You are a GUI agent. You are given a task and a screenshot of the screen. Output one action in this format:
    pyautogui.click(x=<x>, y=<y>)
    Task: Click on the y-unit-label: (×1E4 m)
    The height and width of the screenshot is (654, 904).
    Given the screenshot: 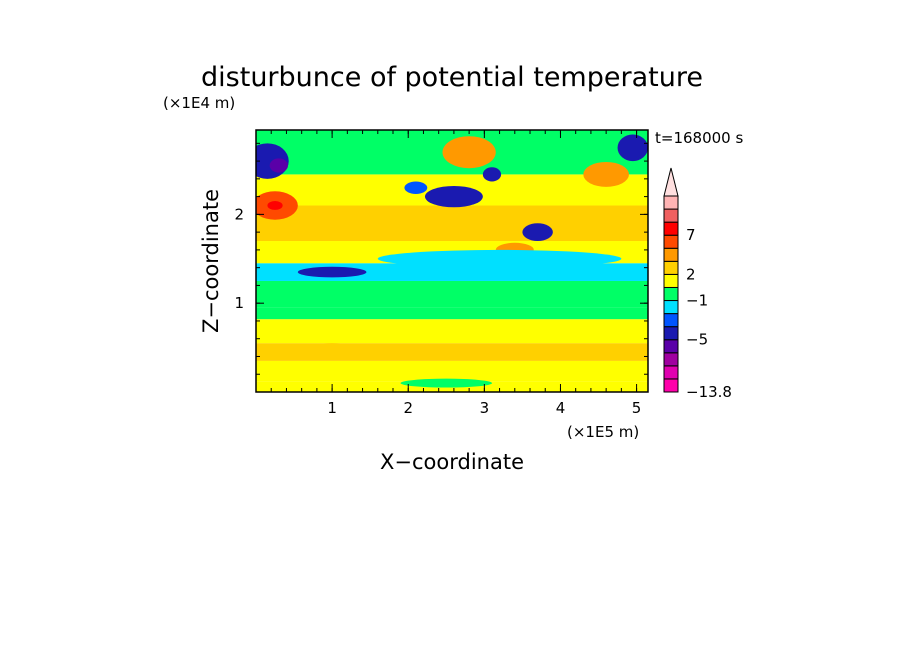 What is the action you would take?
    pyautogui.click(x=199, y=103)
    